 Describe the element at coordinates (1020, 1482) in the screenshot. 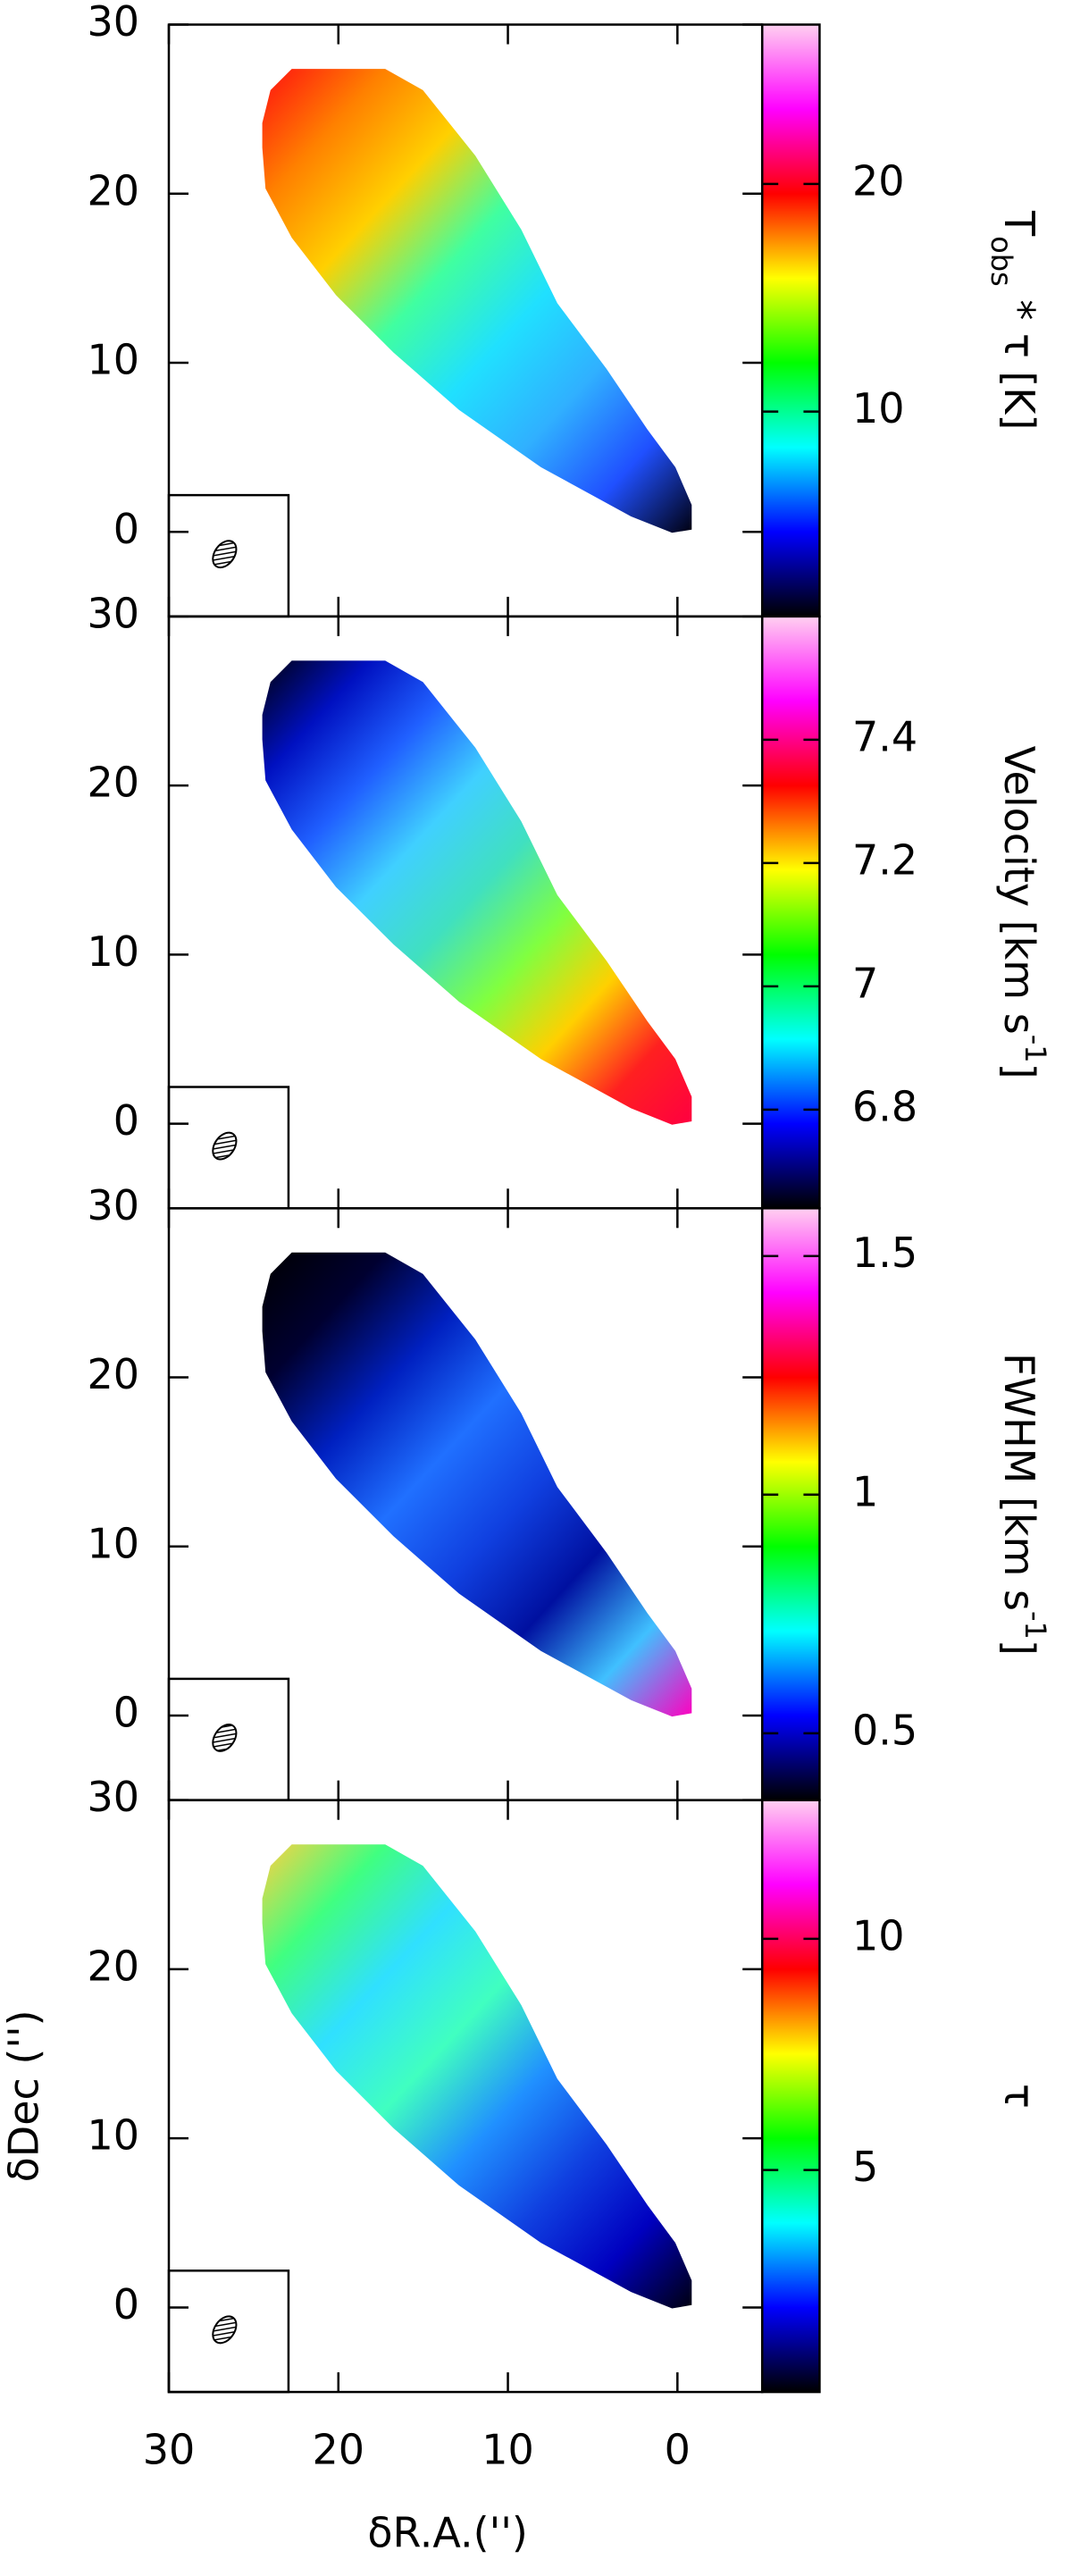

I see `colorbar-label-part: FWHM [km s` at that location.